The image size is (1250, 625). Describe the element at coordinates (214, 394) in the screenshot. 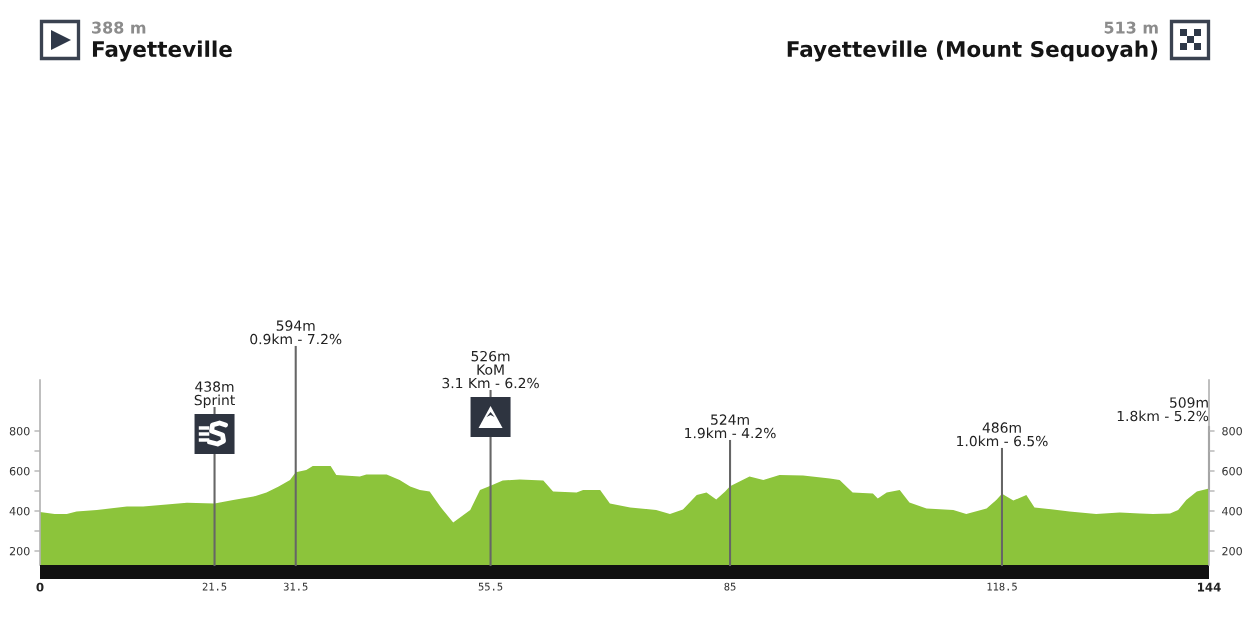

I see `ref-line-label: 438m Sprint` at that location.